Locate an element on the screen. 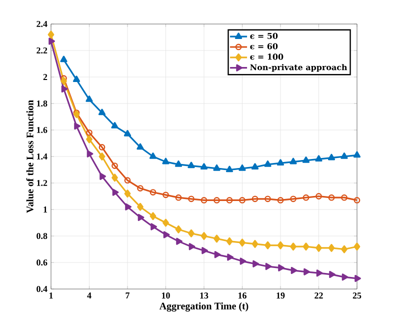 This screenshot has height=325, width=395. y-tick-label: 2 is located at coordinates (45, 77).